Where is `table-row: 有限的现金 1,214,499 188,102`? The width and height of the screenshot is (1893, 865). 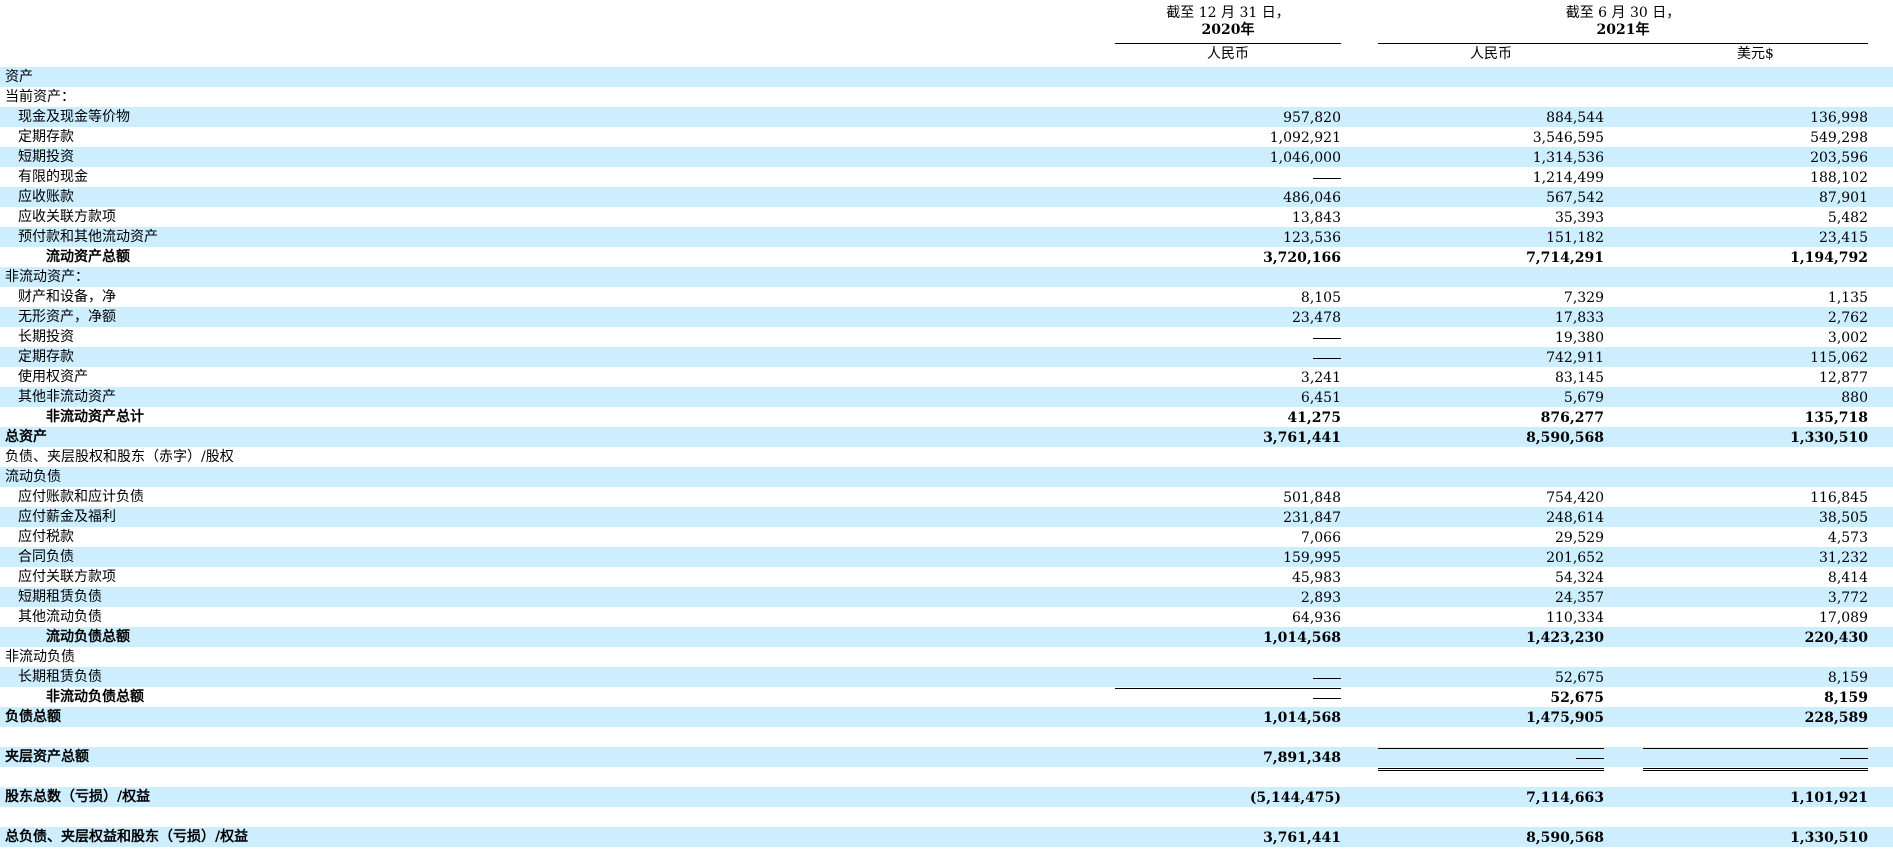
table-row: 有限的现金 1,214,499 188,102 is located at coordinates (946, 177).